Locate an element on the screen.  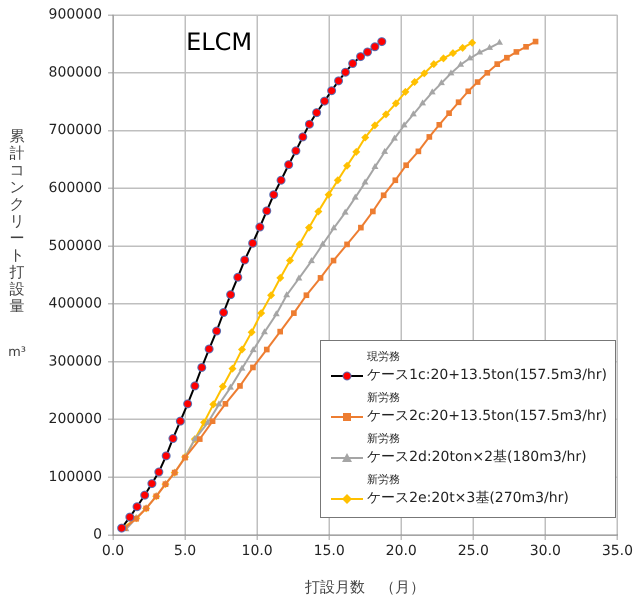
x-axis-title: 打設月数 （月） is located at coordinates (365, 587).